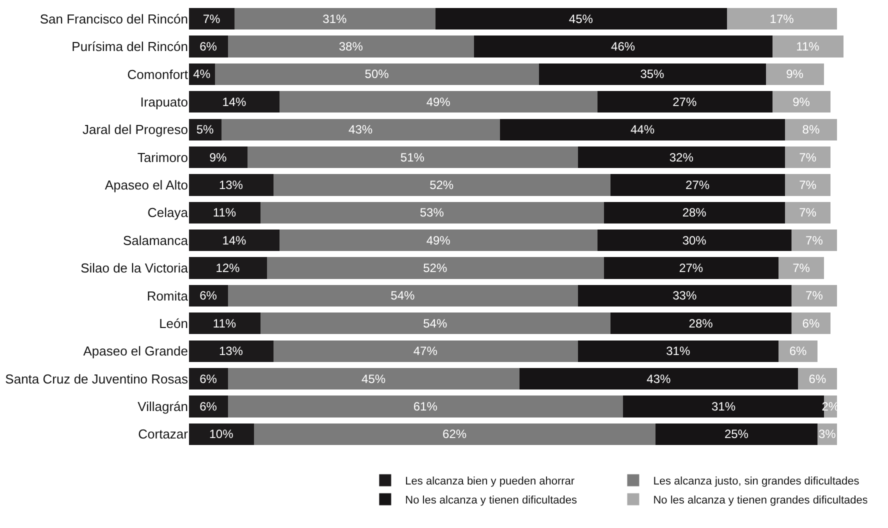 The width and height of the screenshot is (888, 528). What do you see at coordinates (827, 434) in the screenshot?
I see `data-label: 3%` at bounding box center [827, 434].